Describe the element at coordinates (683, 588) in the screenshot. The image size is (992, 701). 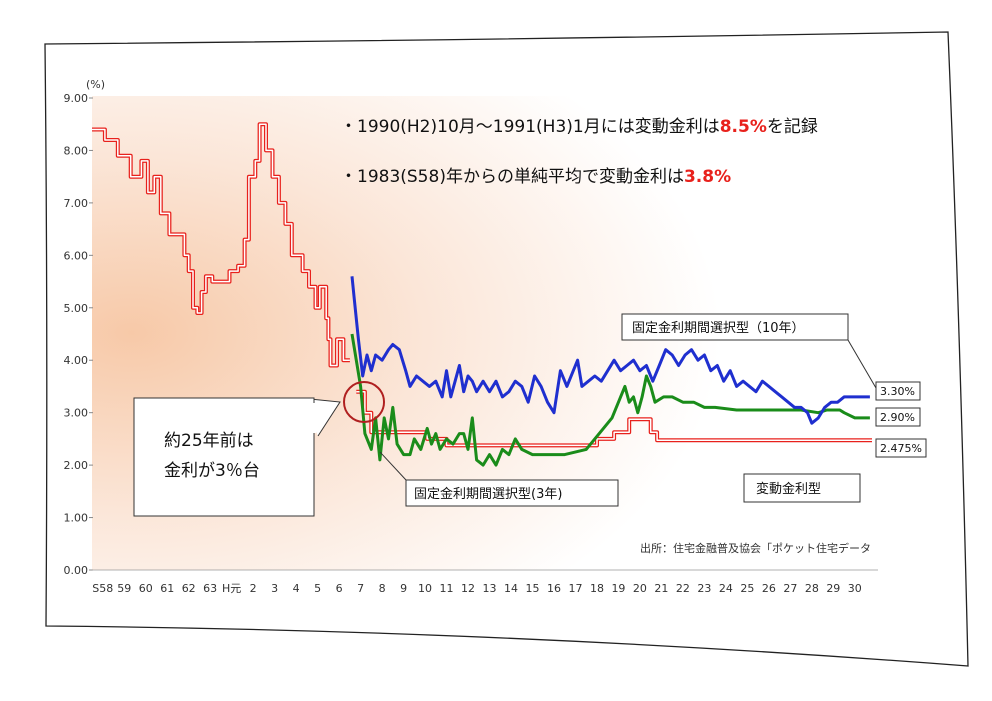
I see `x-tick-label: 22` at that location.